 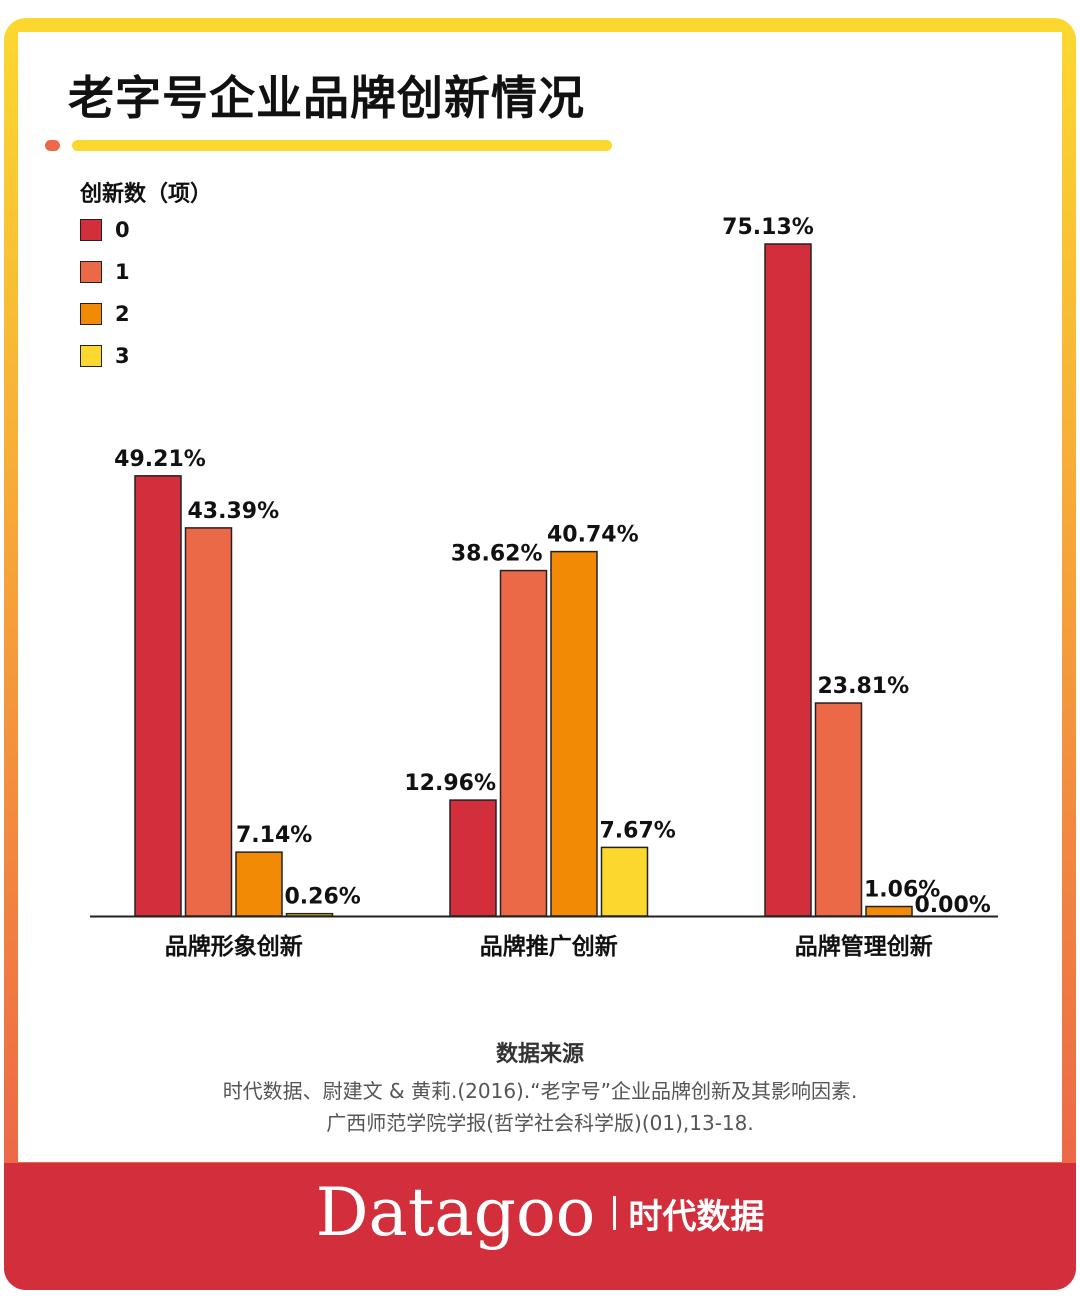 What do you see at coordinates (122, 272) in the screenshot?
I see `legend-label-1: 1` at bounding box center [122, 272].